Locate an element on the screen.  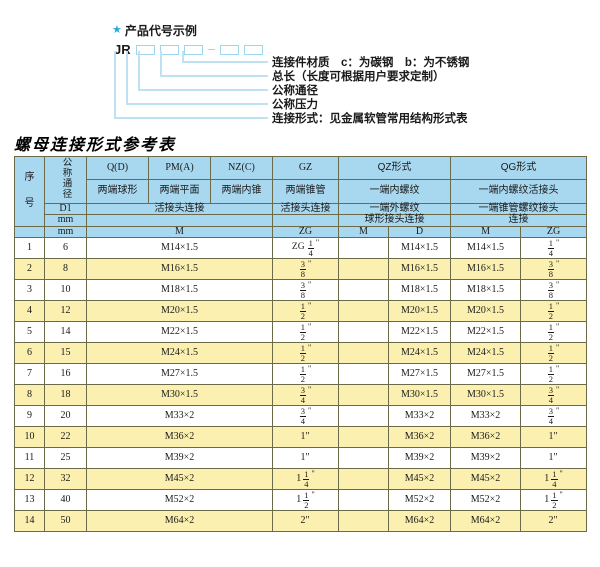
header-desc2-gz: 活接头连接 is located at coordinates (305, 208).